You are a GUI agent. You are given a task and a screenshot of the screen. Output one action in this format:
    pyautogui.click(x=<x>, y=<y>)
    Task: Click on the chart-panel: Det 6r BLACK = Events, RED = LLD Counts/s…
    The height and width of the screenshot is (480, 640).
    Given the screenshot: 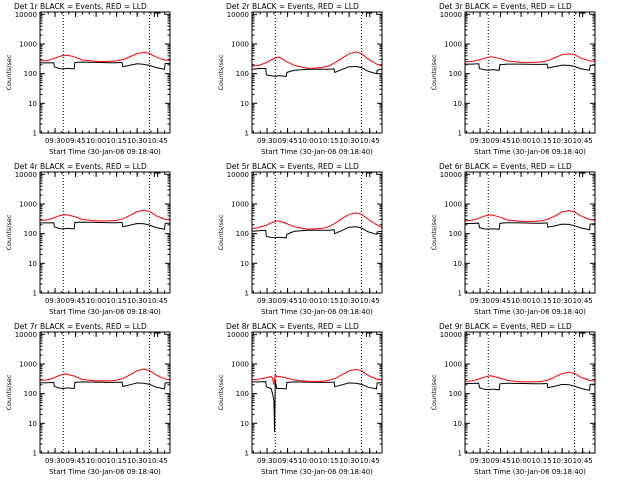 What is the action you would take?
    pyautogui.click(x=513, y=239)
    